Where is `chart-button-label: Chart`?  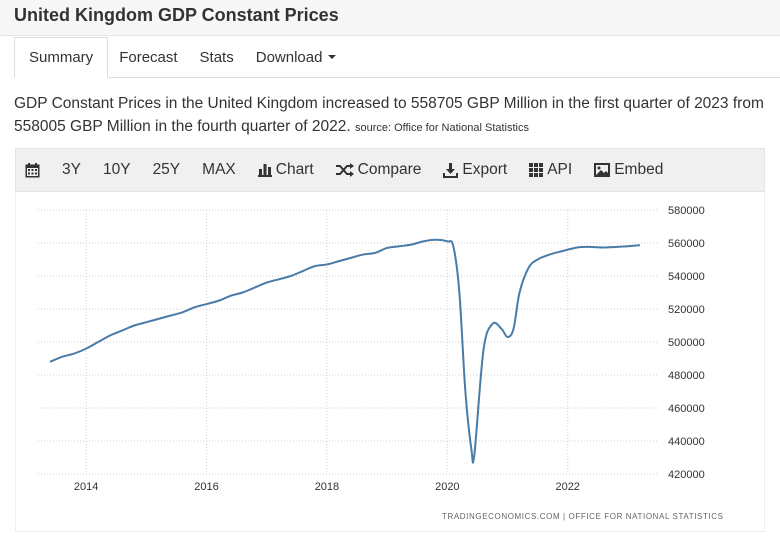 chart-button-label: Chart is located at coordinates (294, 169).